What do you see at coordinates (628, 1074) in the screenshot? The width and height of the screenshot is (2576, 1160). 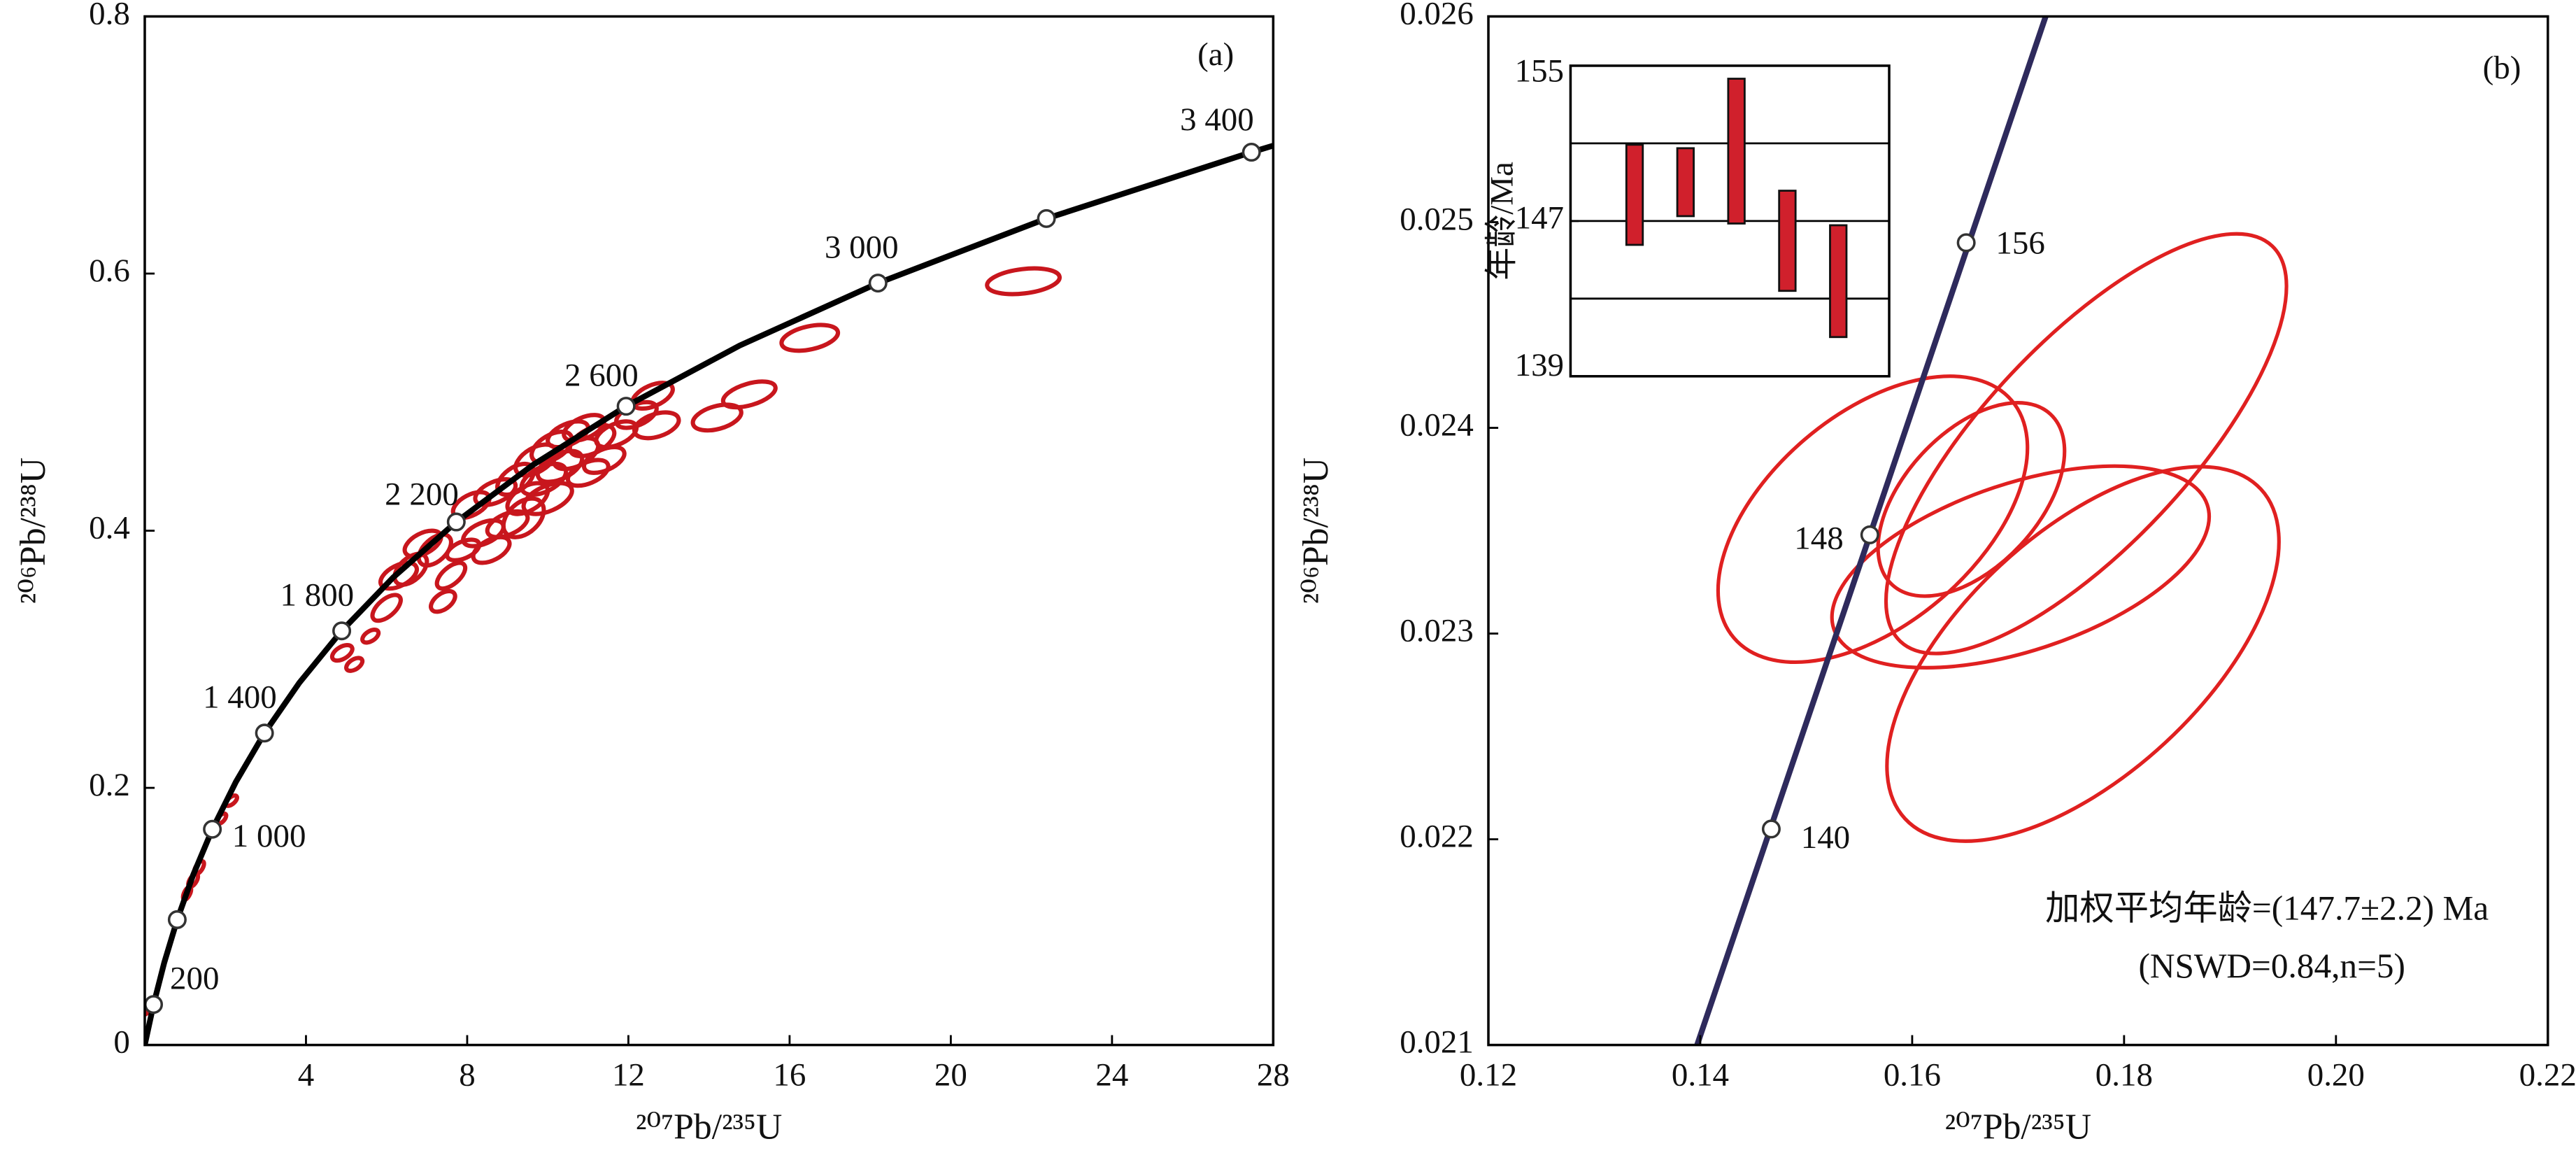 I see `x-tick-label: 12` at bounding box center [628, 1074].